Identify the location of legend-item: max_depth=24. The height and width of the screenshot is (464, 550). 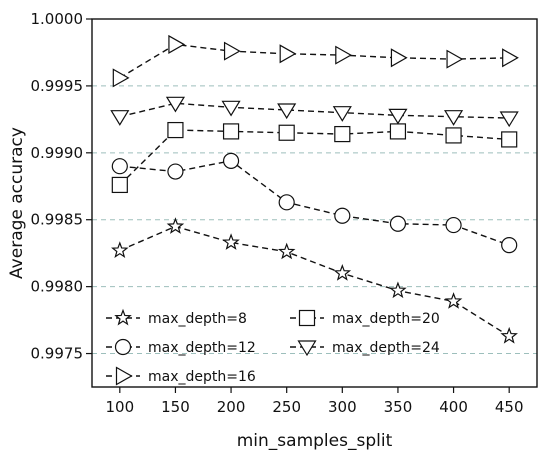
(365, 348).